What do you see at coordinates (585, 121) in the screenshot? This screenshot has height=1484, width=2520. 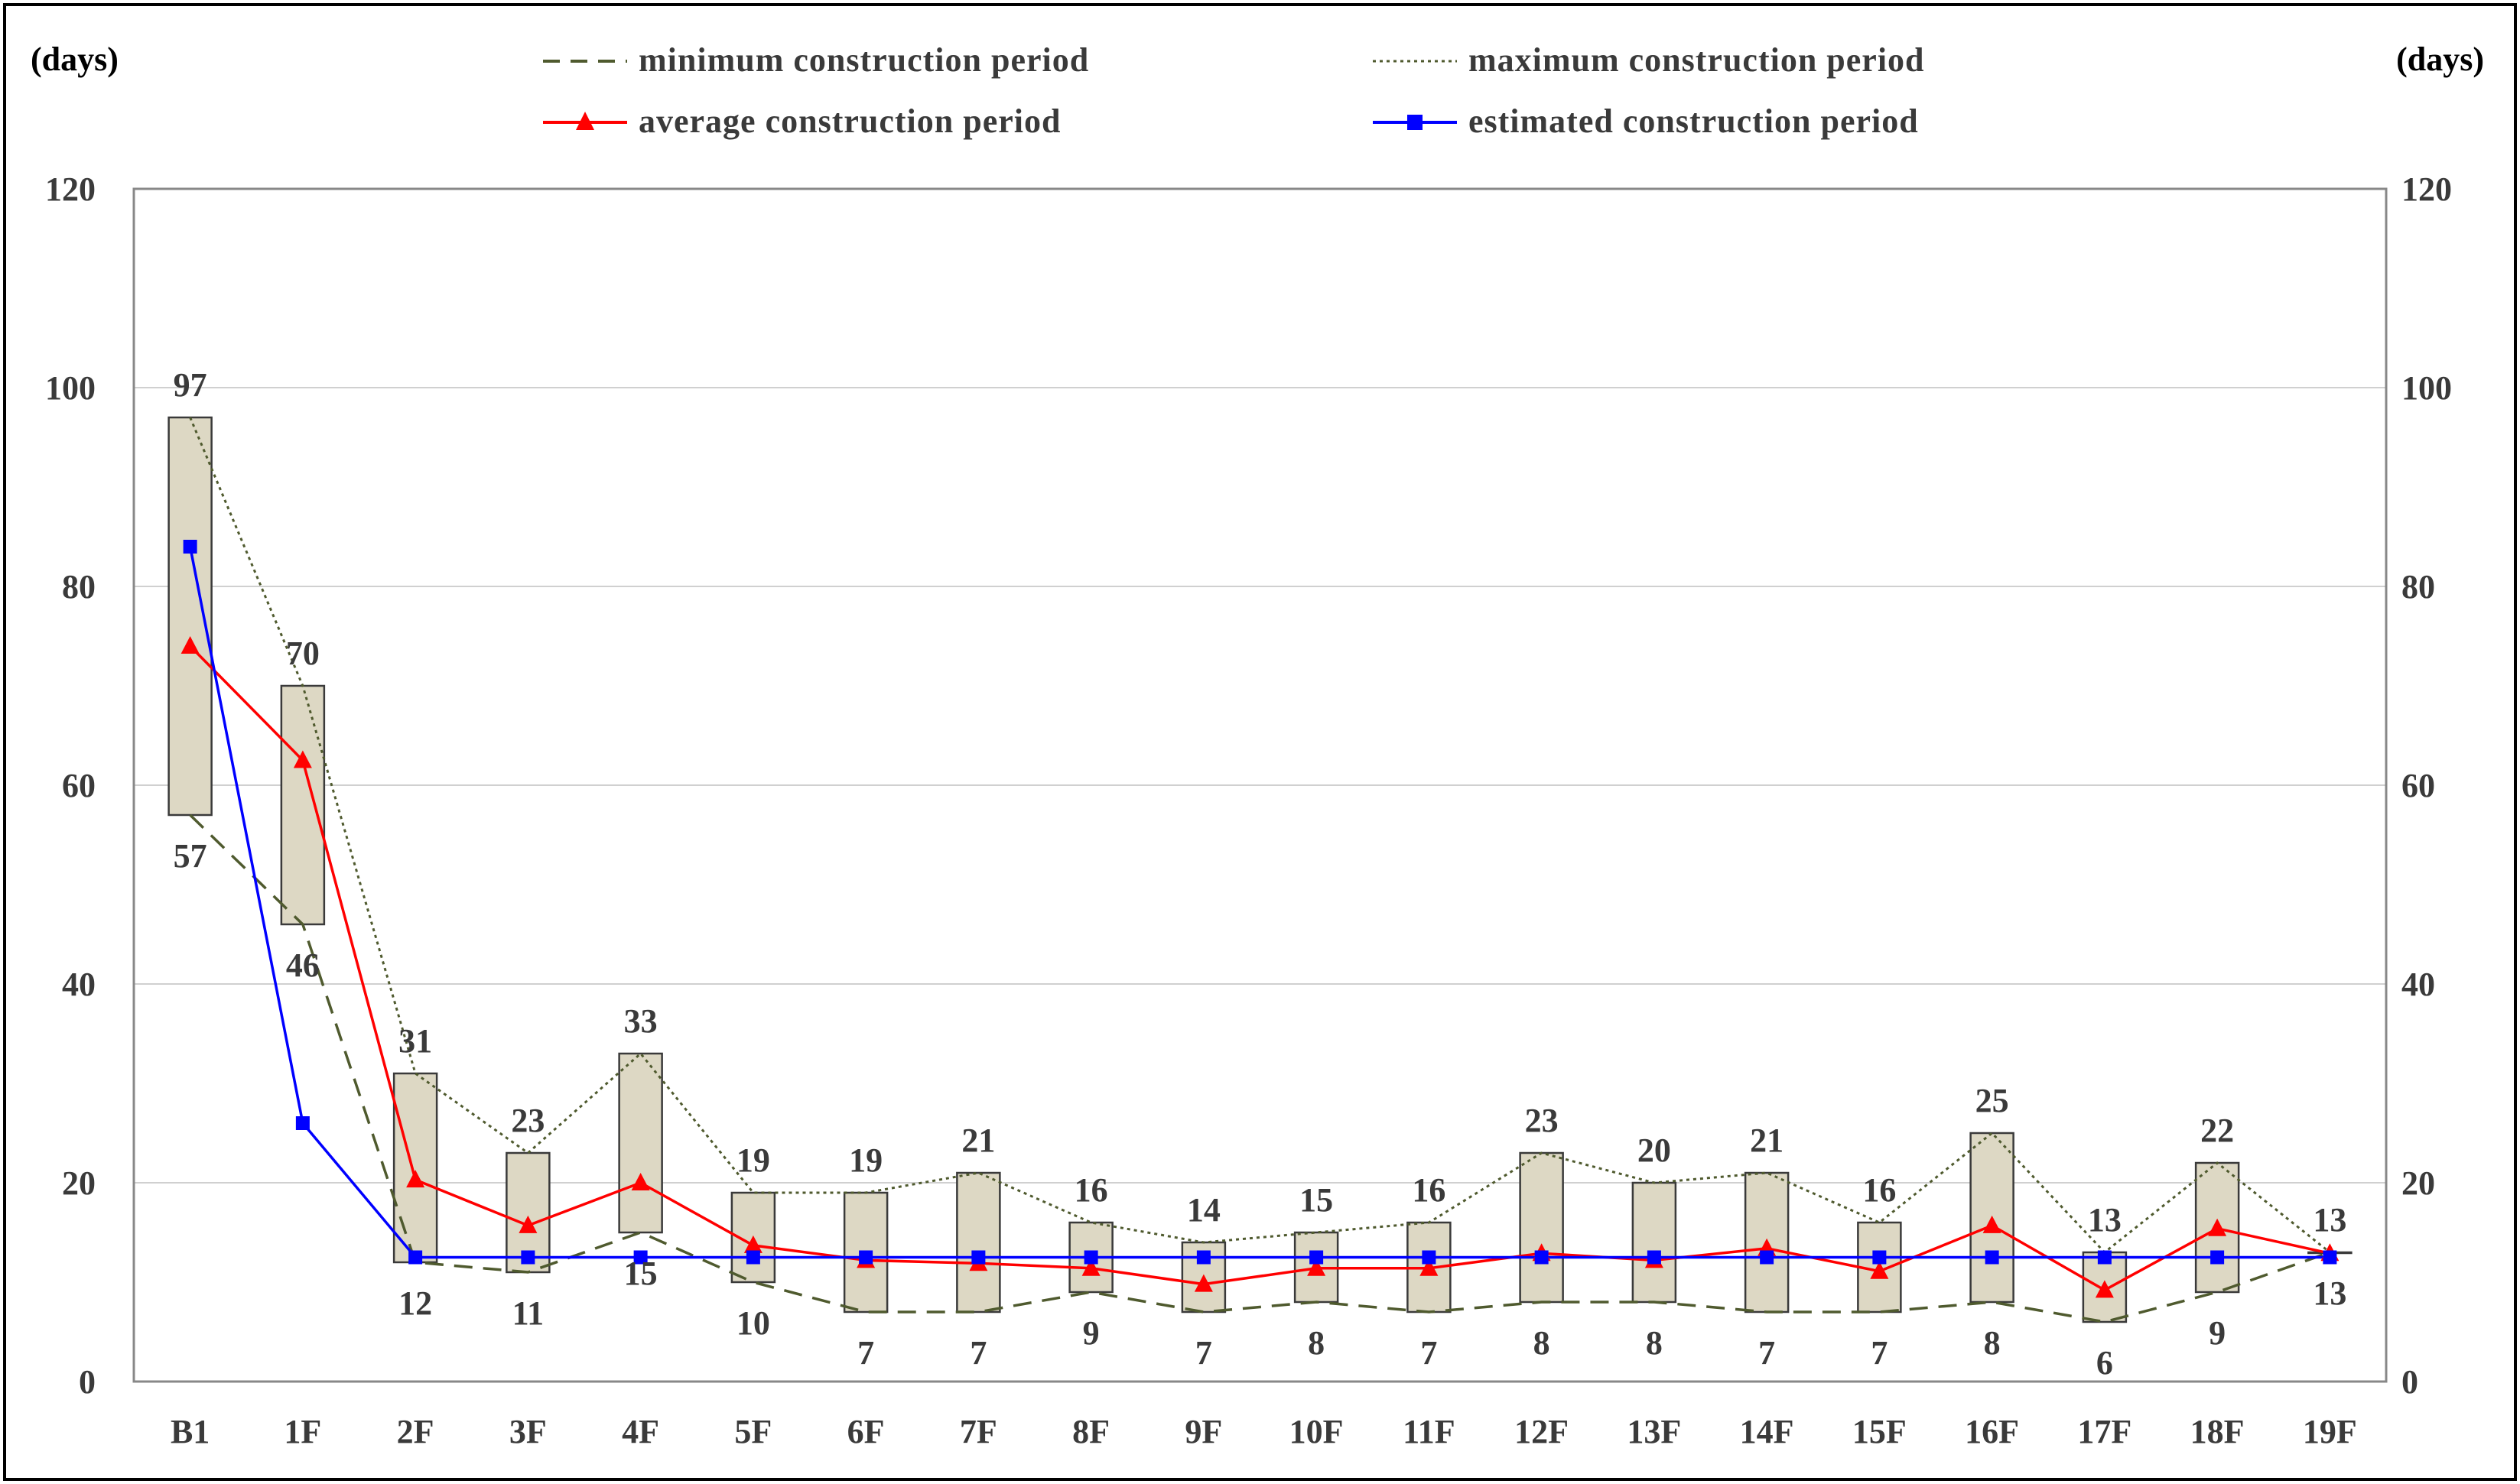 I see `legend-marker-average` at bounding box center [585, 121].